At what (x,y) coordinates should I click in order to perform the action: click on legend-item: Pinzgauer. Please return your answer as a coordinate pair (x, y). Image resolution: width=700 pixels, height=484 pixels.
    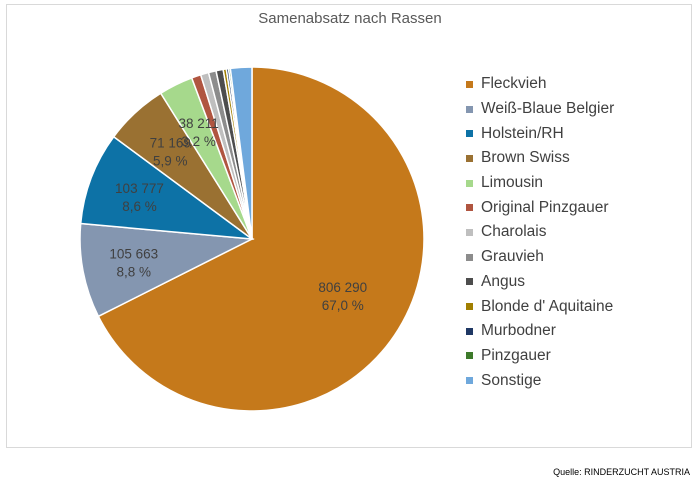
    Looking at the image, I should click on (540, 356).